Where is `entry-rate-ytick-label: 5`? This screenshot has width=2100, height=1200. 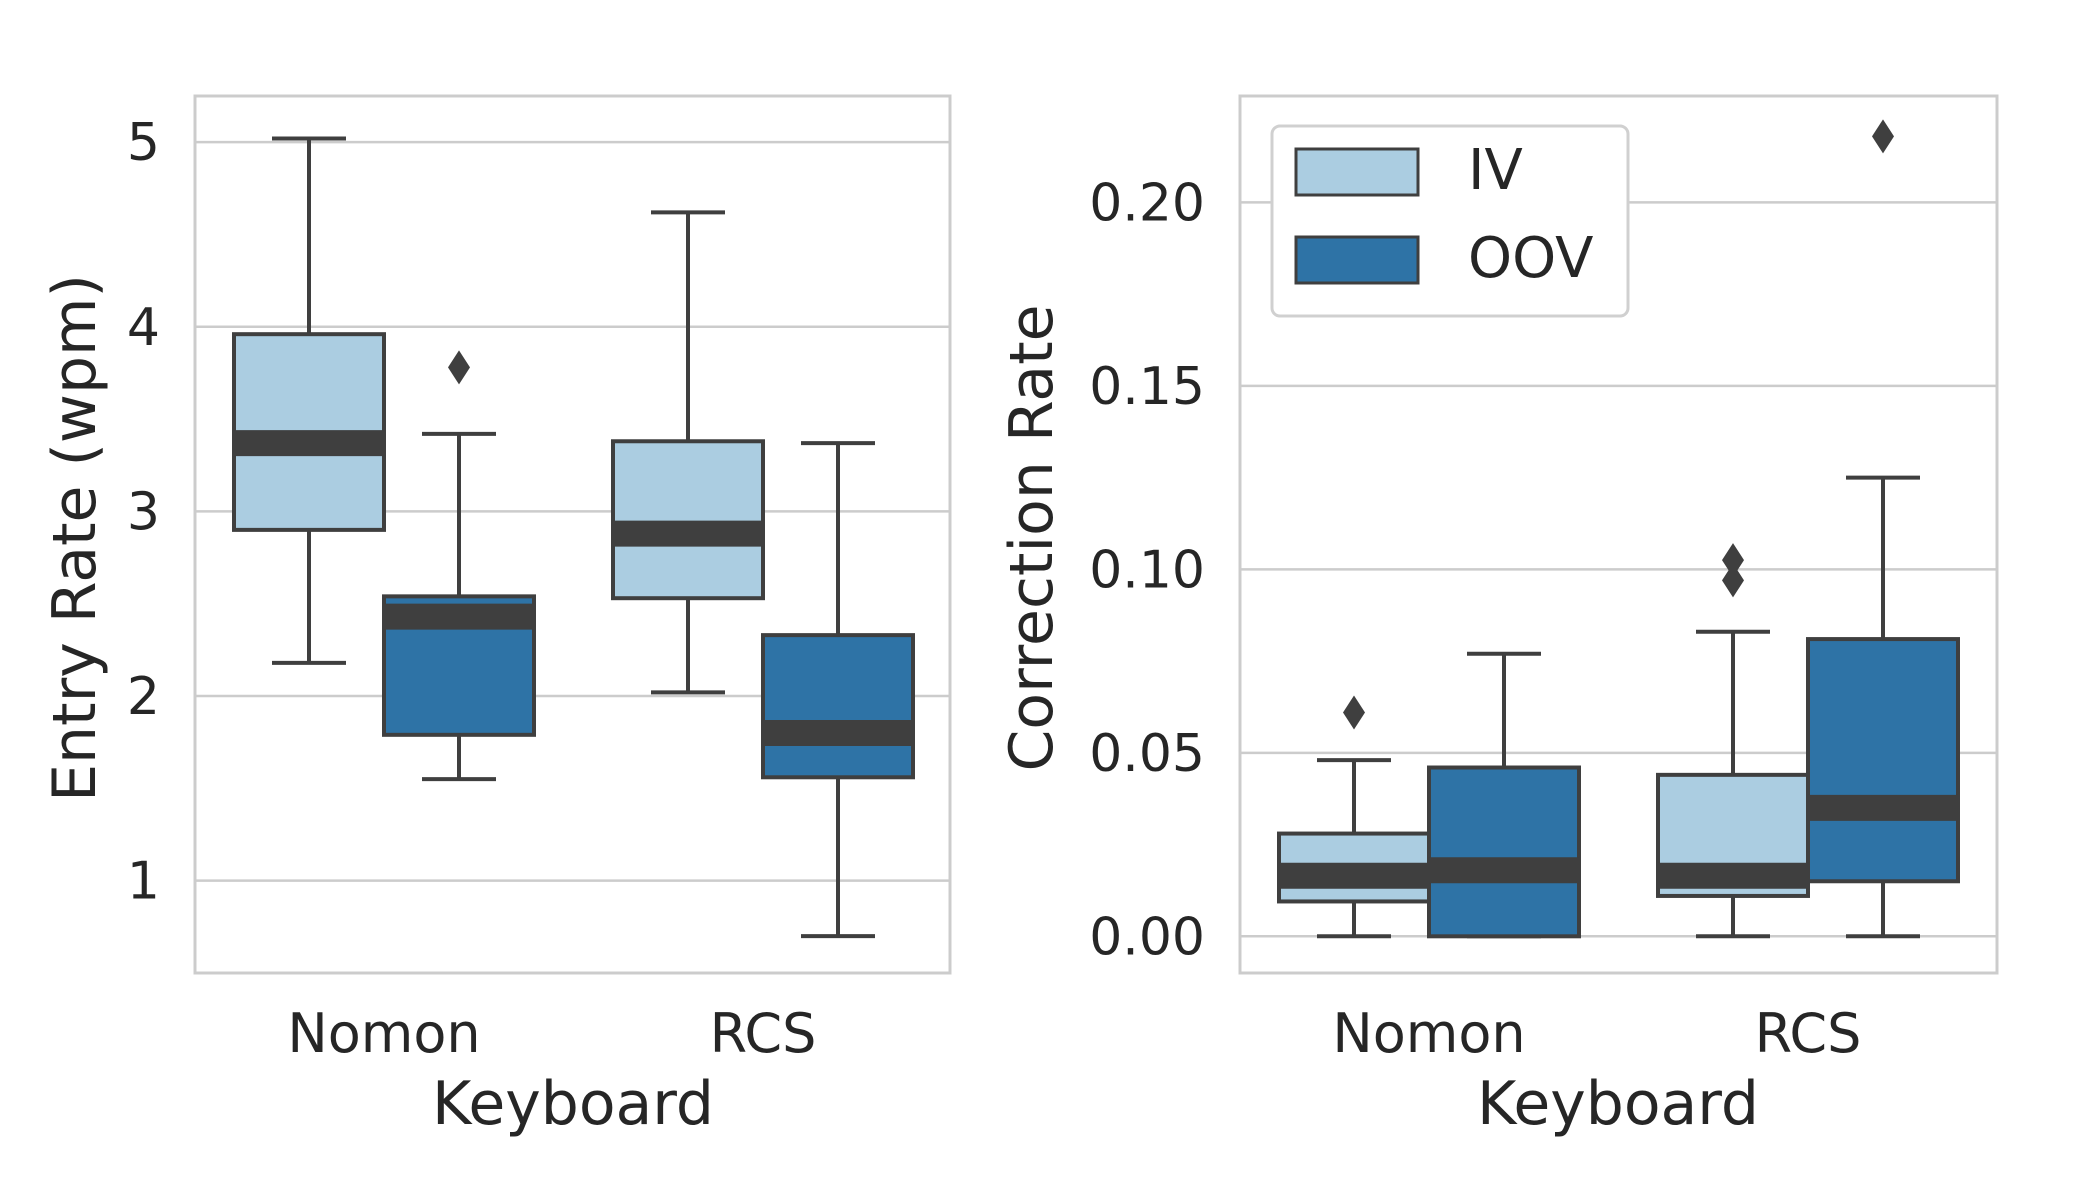 entry-rate-ytick-label: 5 is located at coordinates (143, 143).